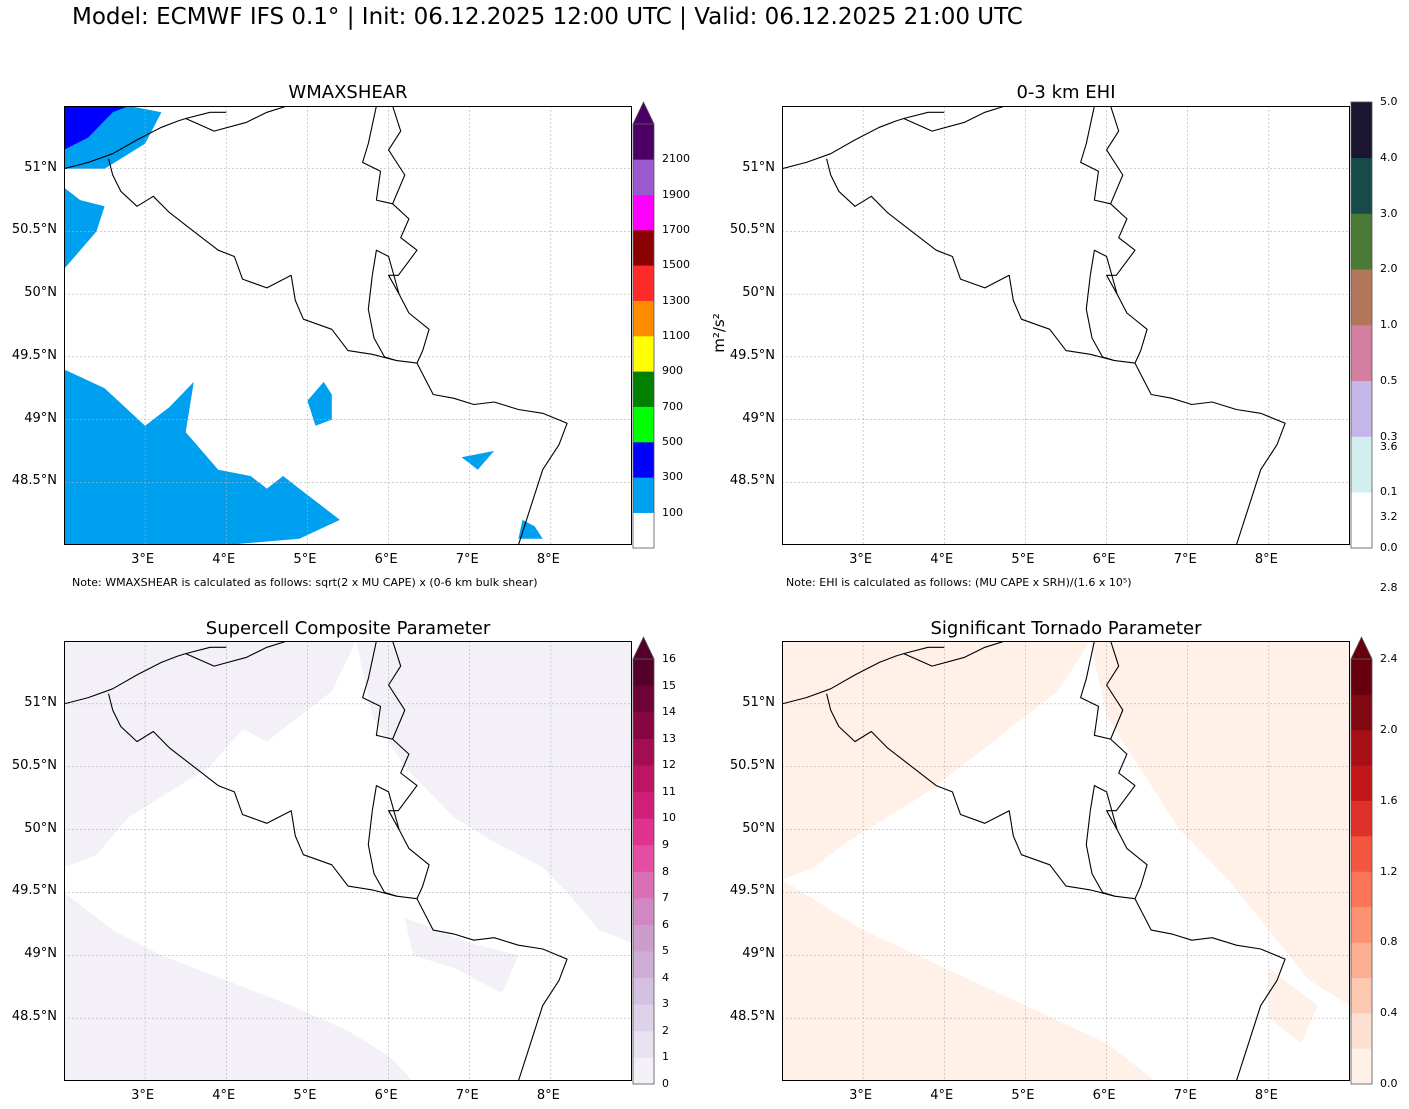 The height and width of the screenshot is (1109, 1409). I want to click on colorbar-tick-label: 2.0, so click(1389, 729).